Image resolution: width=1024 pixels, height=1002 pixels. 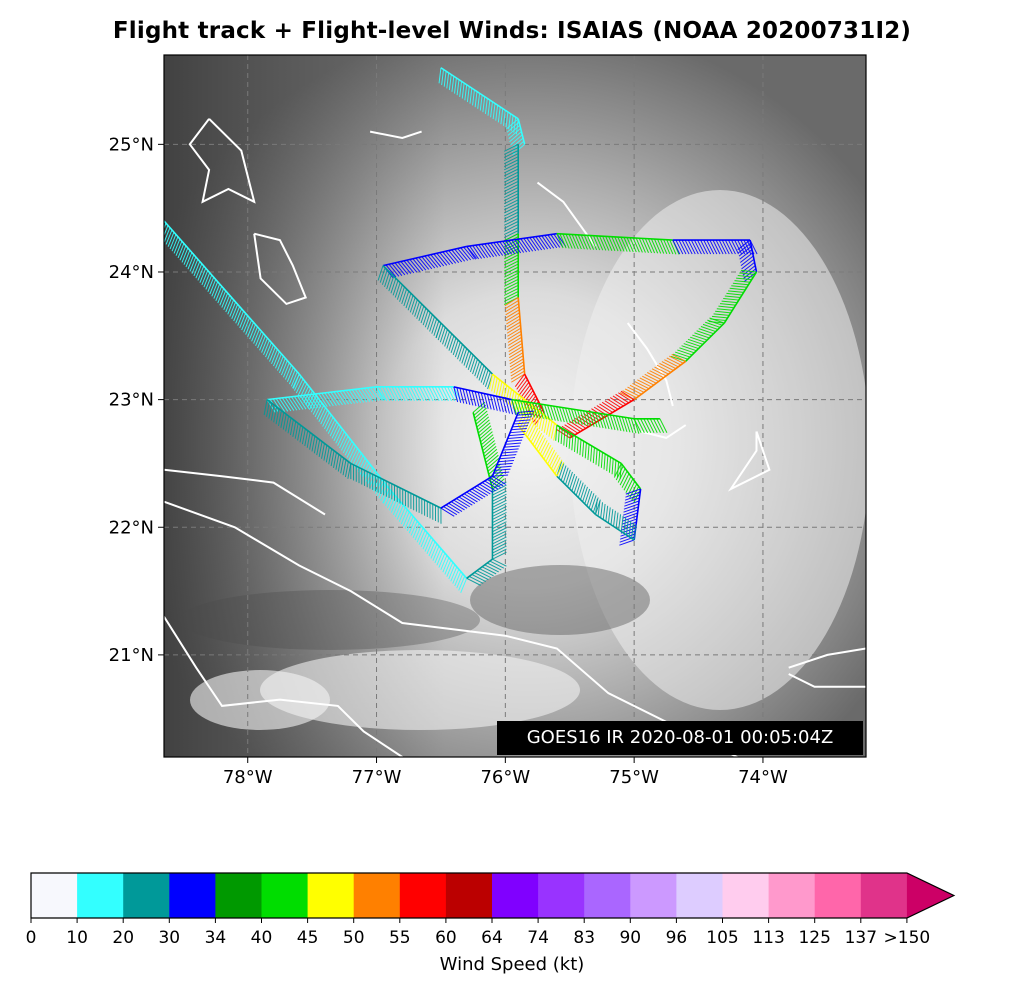 I want to click on colorbar-title: Wind Speed (kt), so click(x=512, y=964).